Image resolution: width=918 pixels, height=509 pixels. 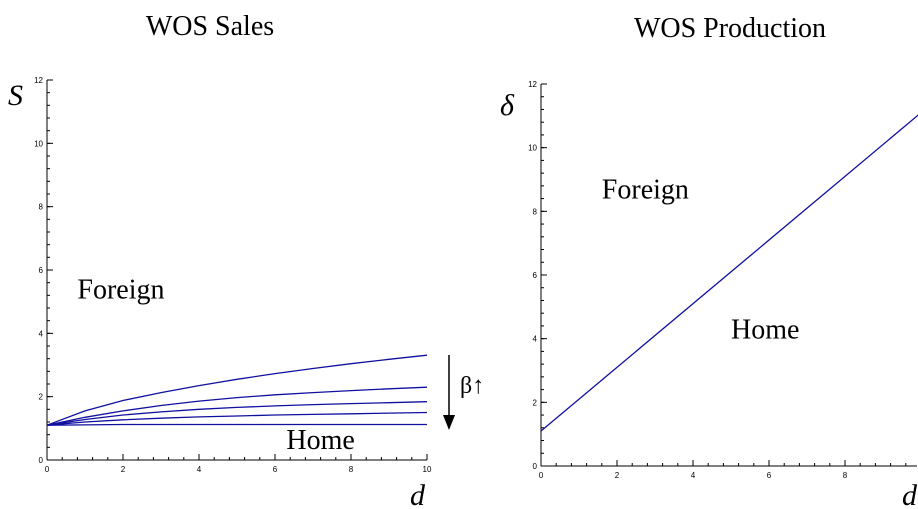 What do you see at coordinates (449, 422) in the screenshot?
I see `arrow-head` at bounding box center [449, 422].